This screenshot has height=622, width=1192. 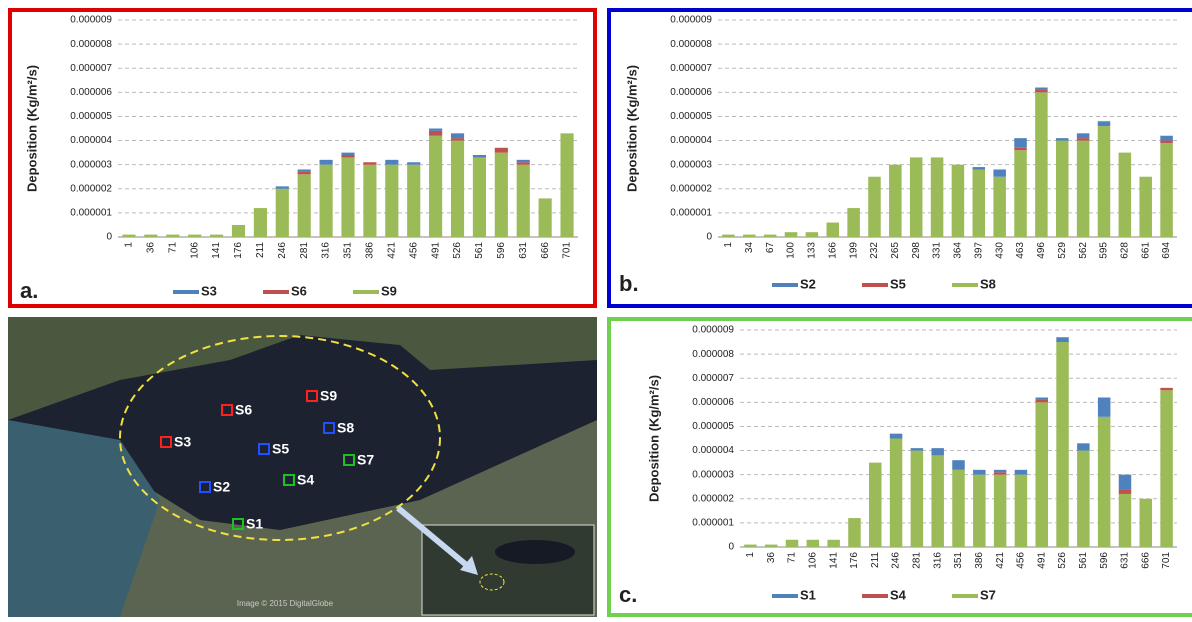 I want to click on x-tick-label: 166, so click(x=832, y=250).